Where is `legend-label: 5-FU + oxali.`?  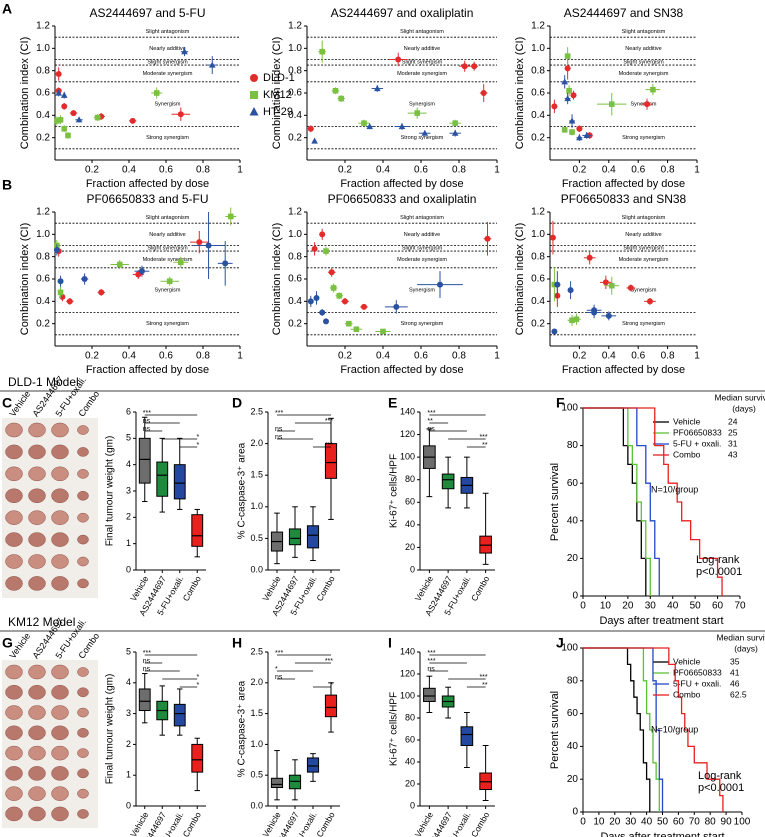 legend-label: 5-FU + oxali. is located at coordinates (697, 443).